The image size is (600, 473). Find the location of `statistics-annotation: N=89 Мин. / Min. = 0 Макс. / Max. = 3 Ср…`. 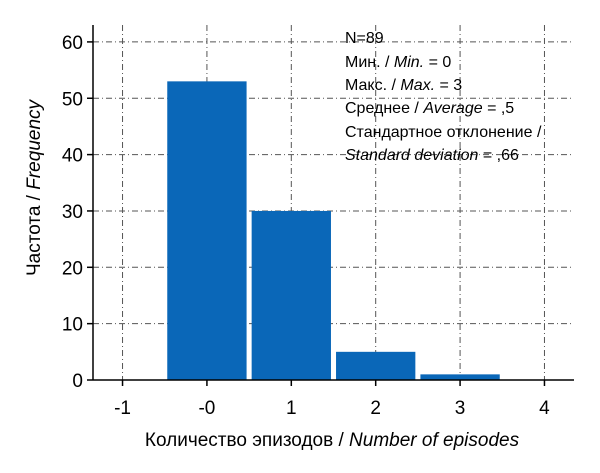

statistics-annotation: N=89 Мин. / Min. = 0 Макс. / Max. = 3 Ср… is located at coordinates (443, 97).